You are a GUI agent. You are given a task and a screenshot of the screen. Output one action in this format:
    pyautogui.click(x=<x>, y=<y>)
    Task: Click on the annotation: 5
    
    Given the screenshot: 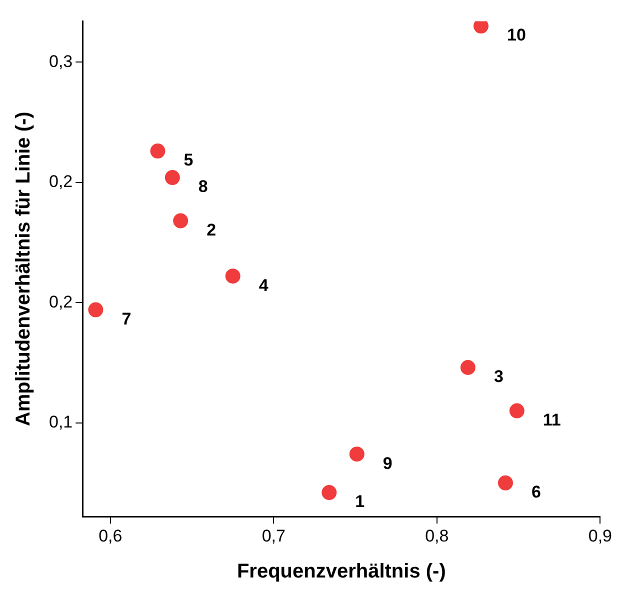 What is the action you would take?
    pyautogui.click(x=189, y=160)
    